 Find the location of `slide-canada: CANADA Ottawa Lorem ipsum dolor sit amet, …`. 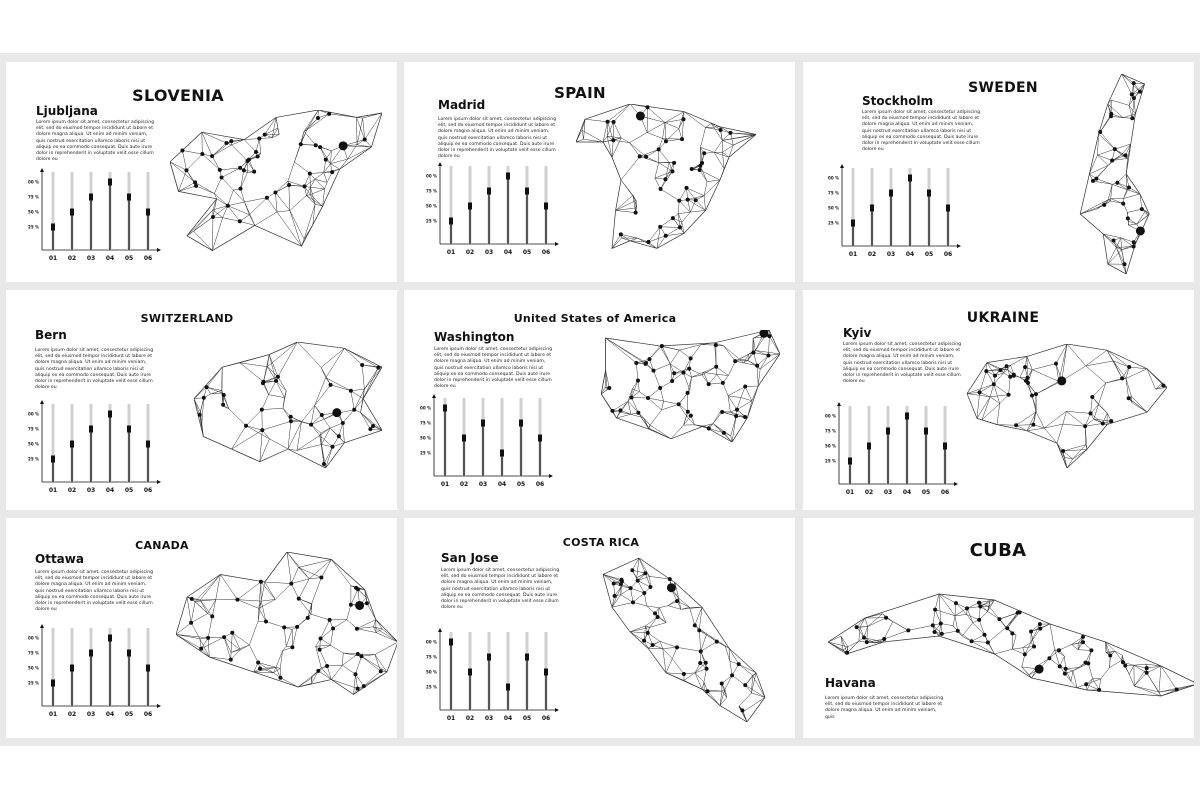

slide-canada: CANADA Ottawa Lorem ipsum dolor sit amet, … is located at coordinates (201, 628).